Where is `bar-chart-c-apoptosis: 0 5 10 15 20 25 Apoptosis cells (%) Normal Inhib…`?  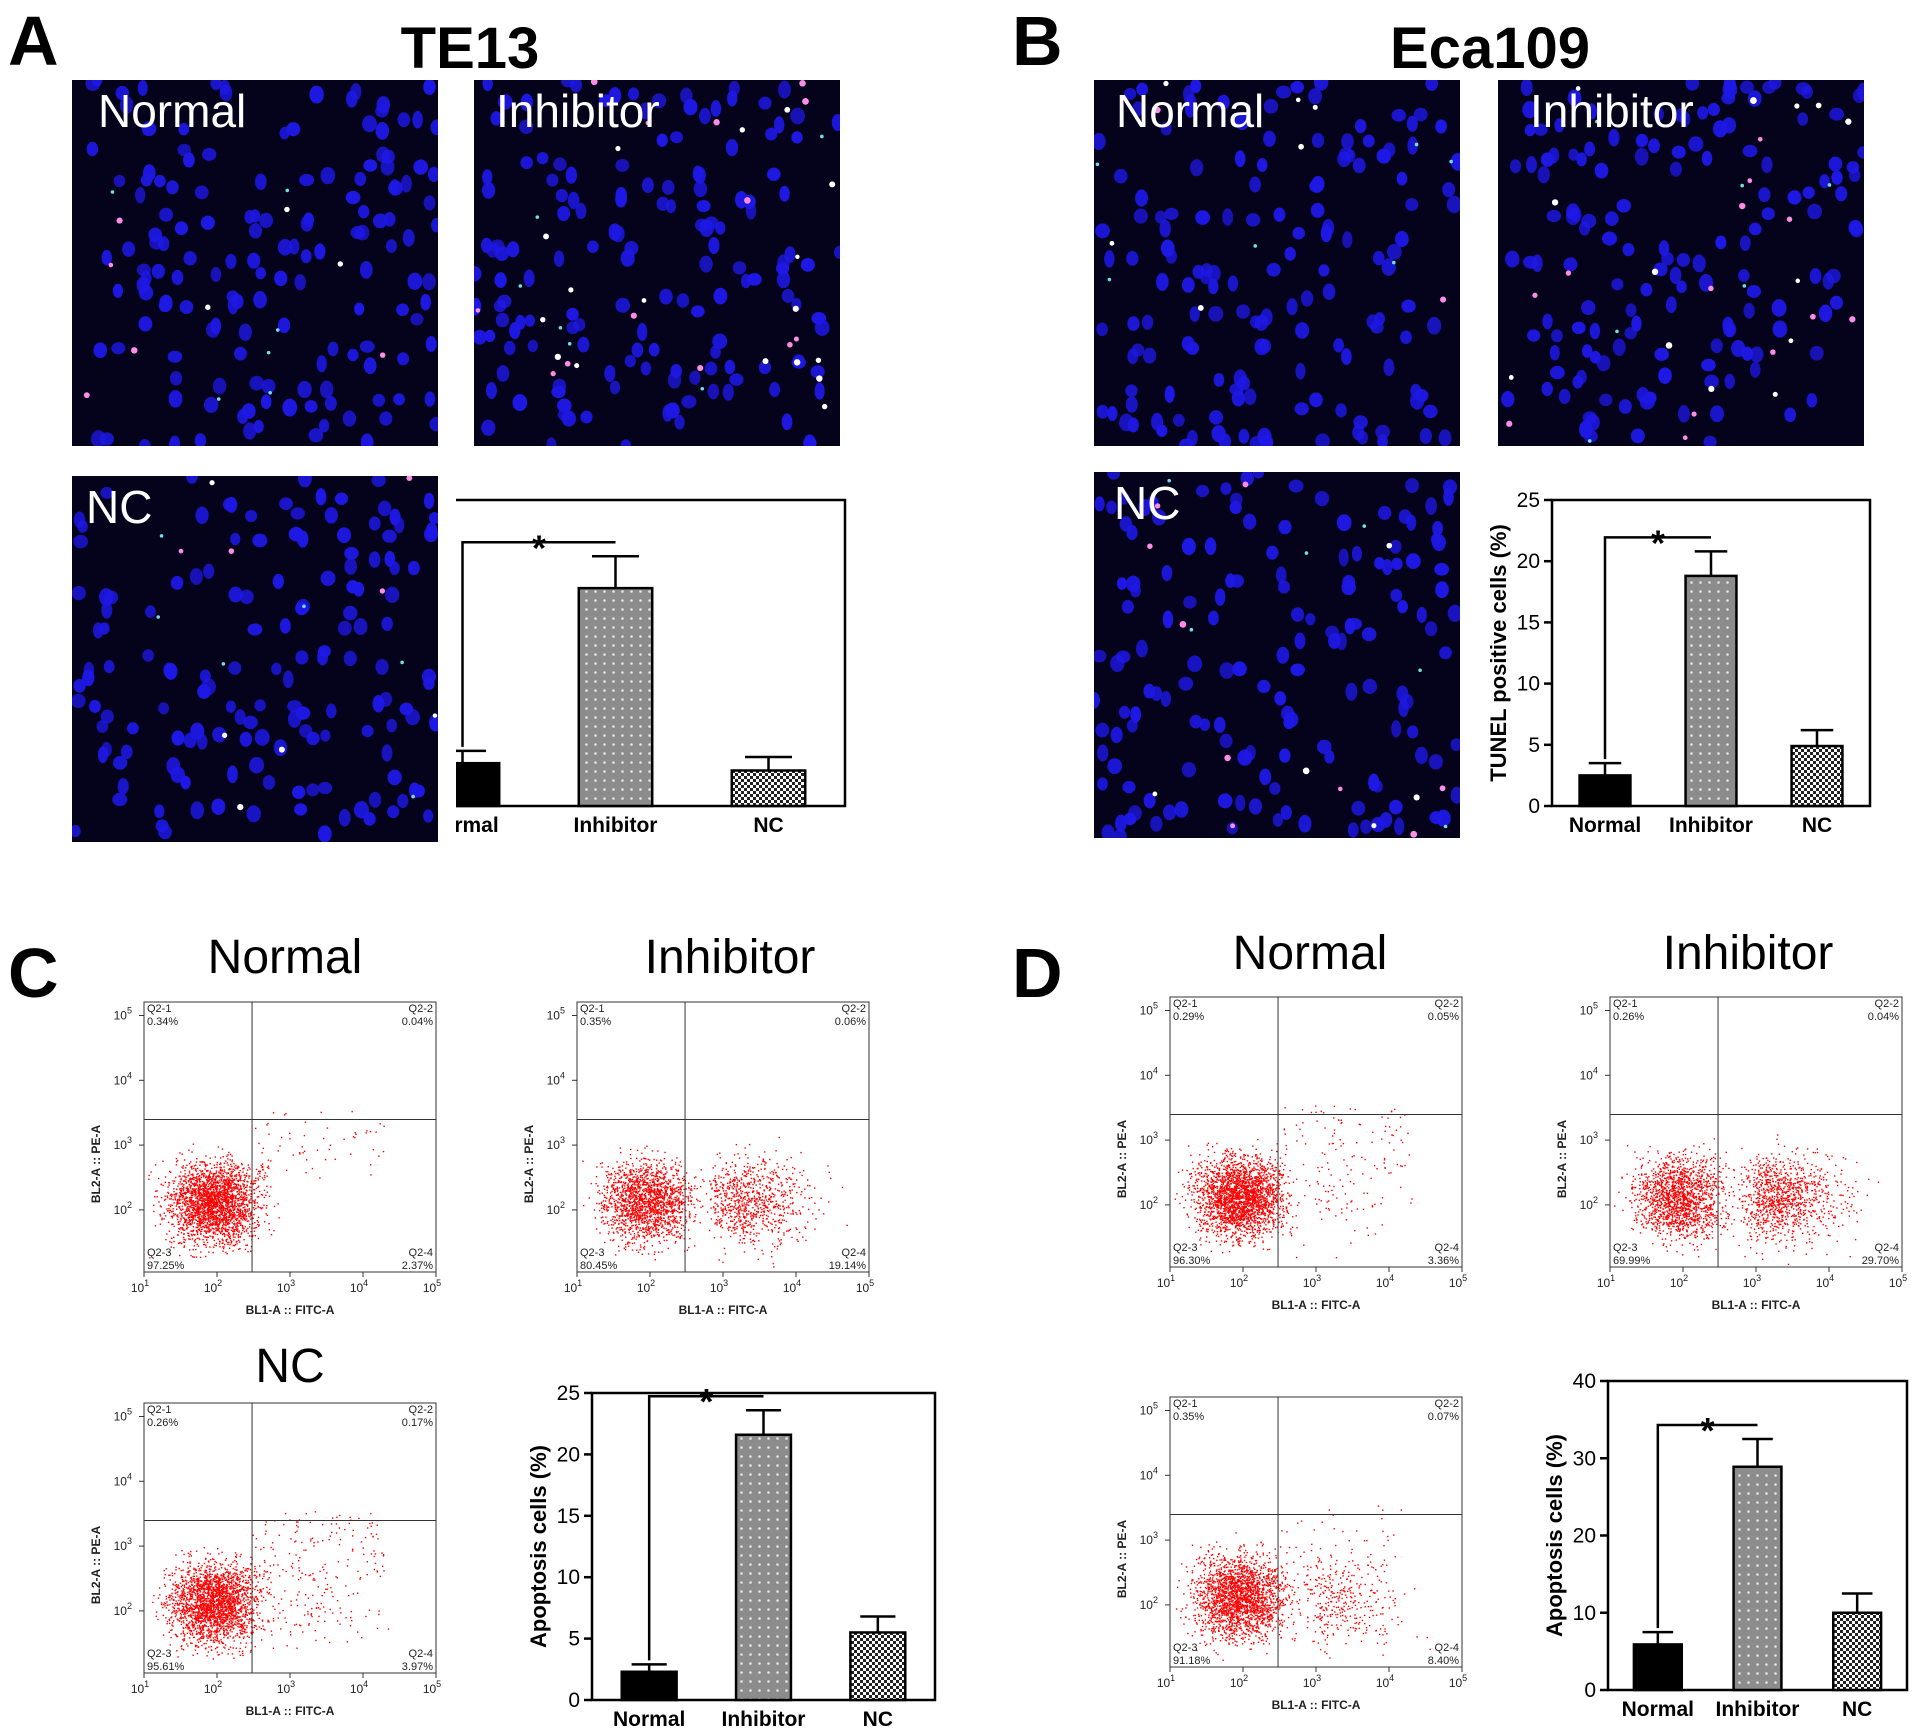 bar-chart-c-apoptosis: 0 5 10 15 20 25 Apoptosis cells (%) Normal Inhib… is located at coordinates (731, 1556).